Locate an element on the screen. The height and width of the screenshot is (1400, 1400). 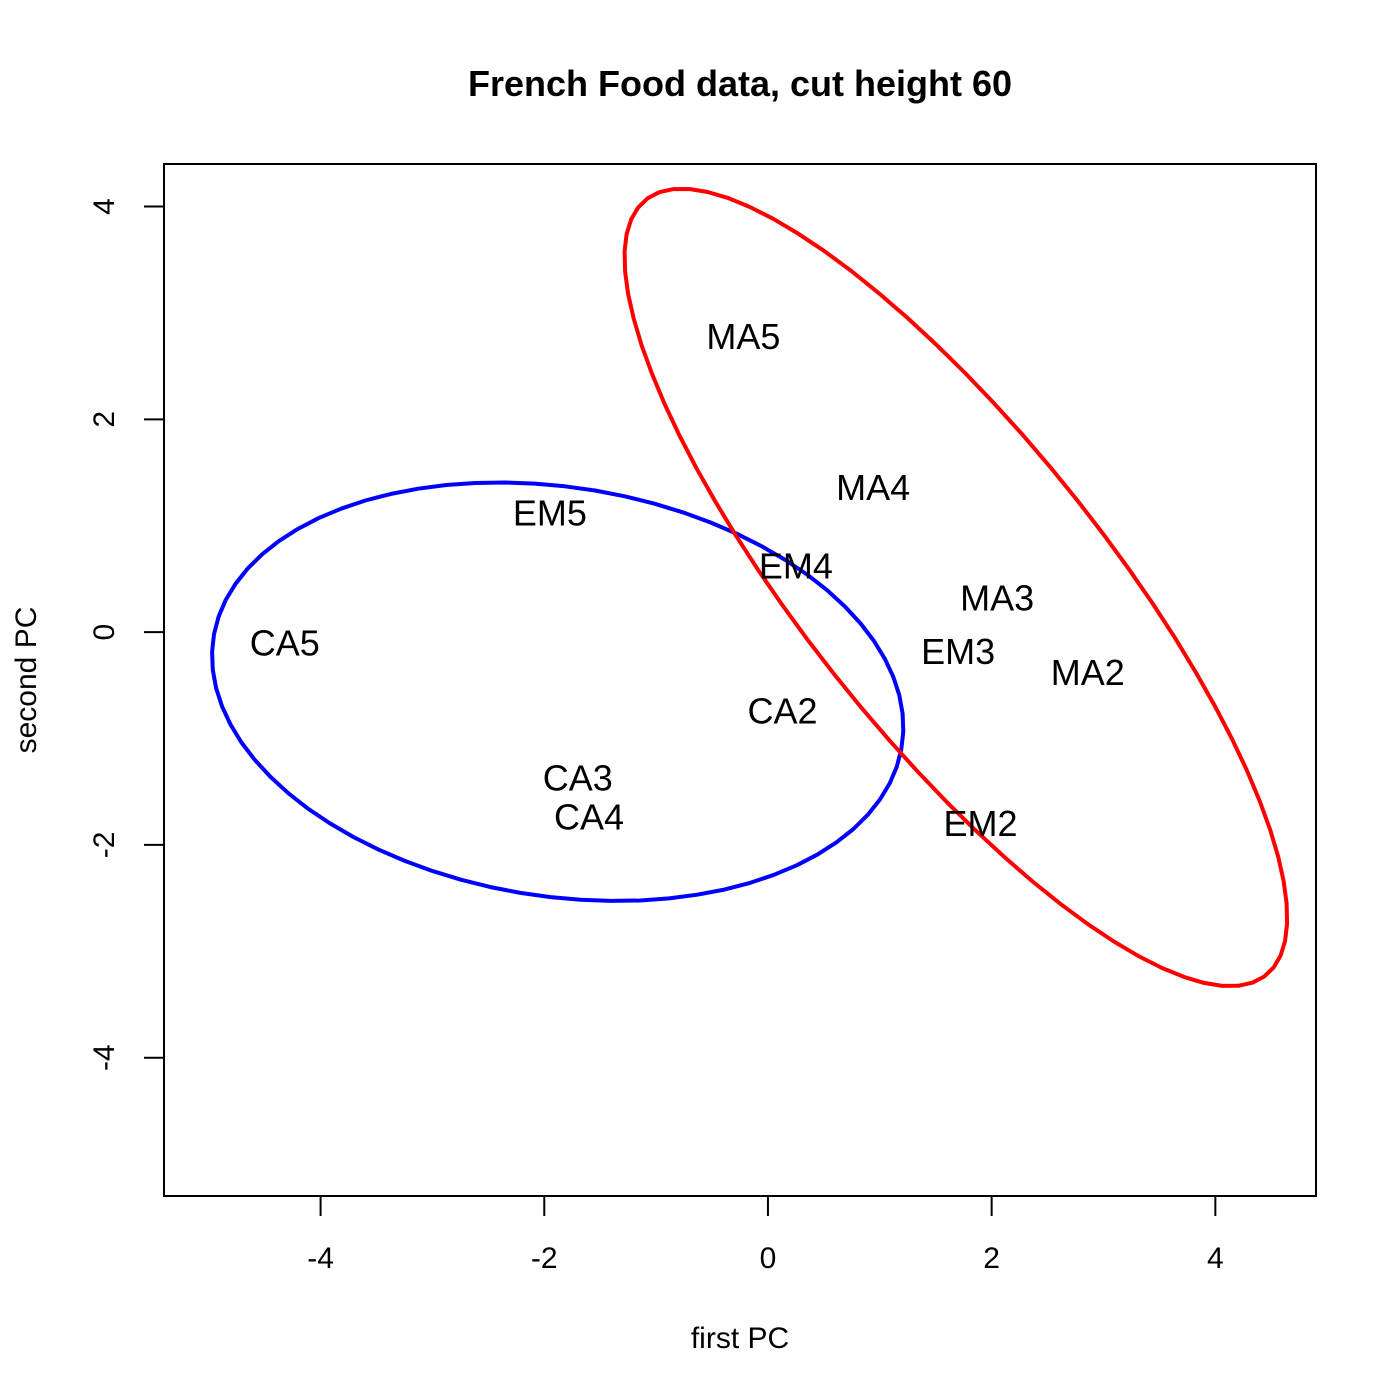
x-tick-label: 4 is located at coordinates (1215, 1258).